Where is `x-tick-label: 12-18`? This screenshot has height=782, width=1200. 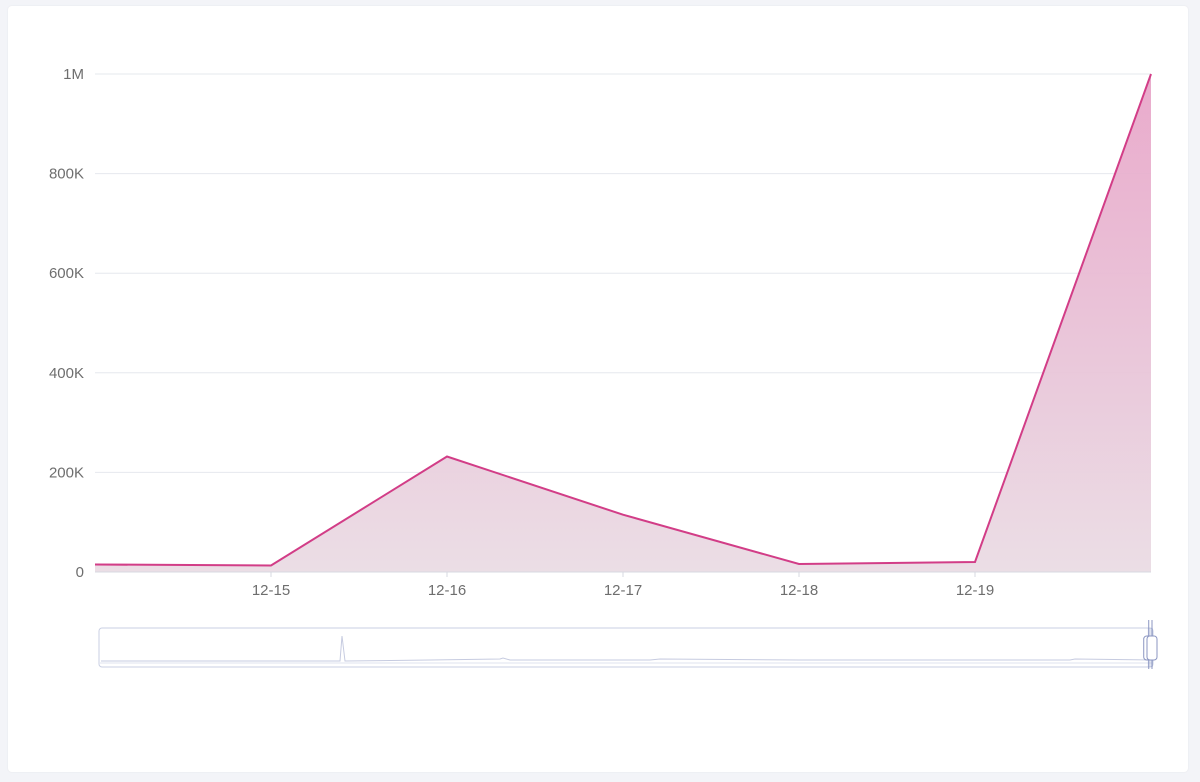 x-tick-label: 12-18 is located at coordinates (799, 590).